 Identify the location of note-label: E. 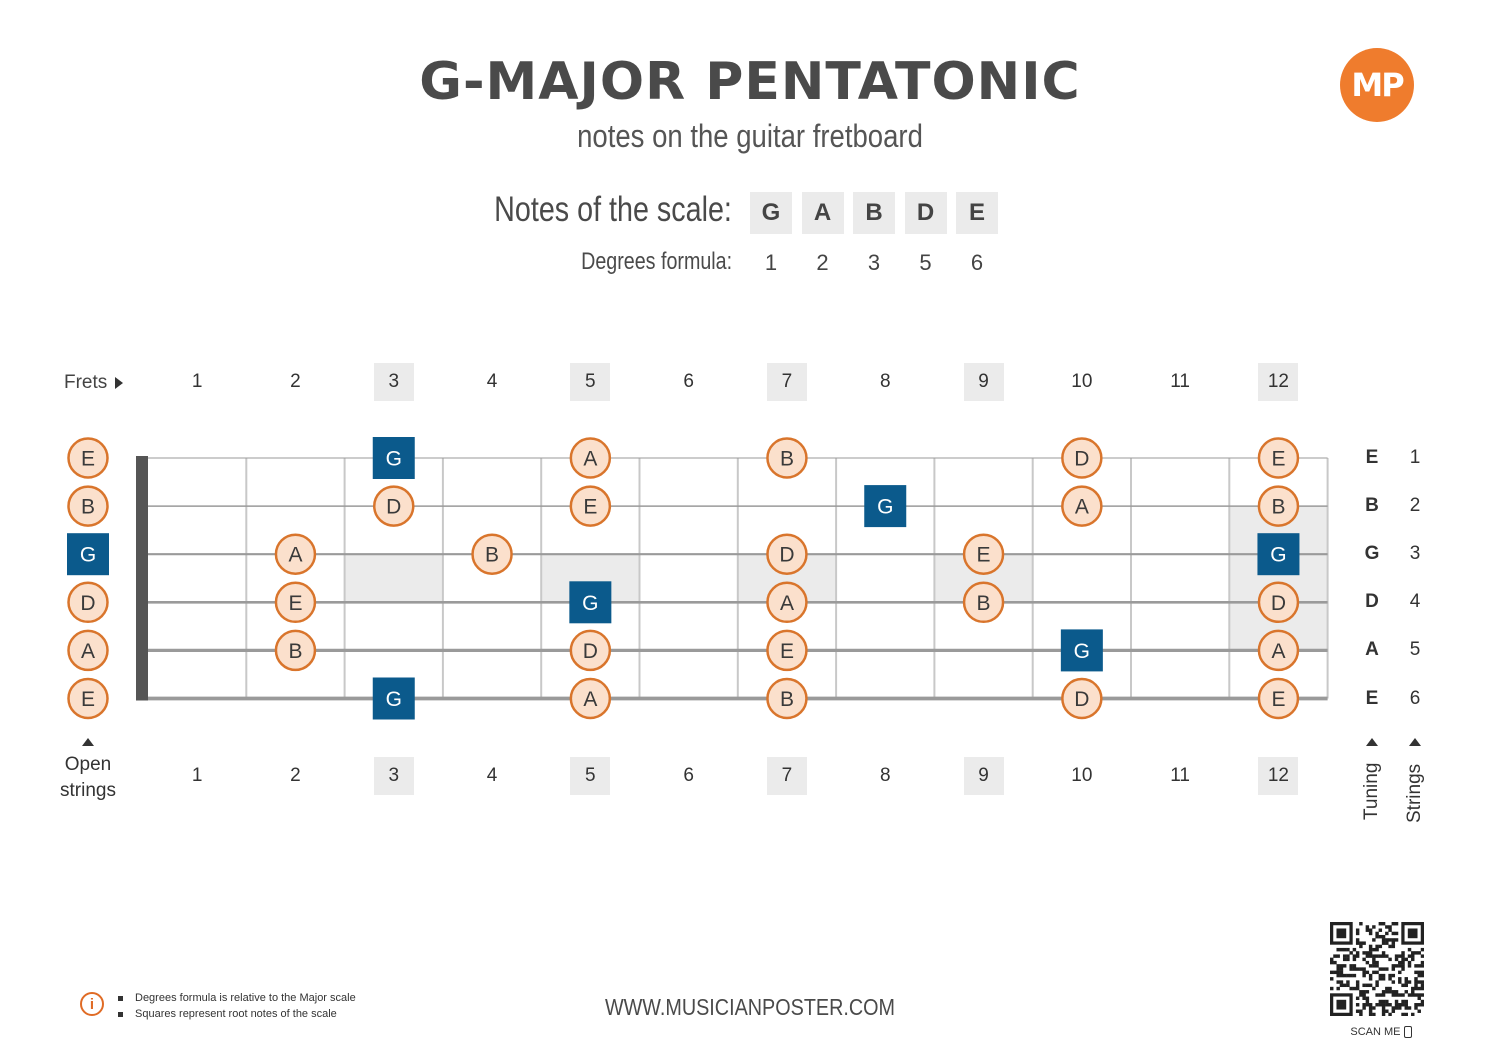
(787, 651).